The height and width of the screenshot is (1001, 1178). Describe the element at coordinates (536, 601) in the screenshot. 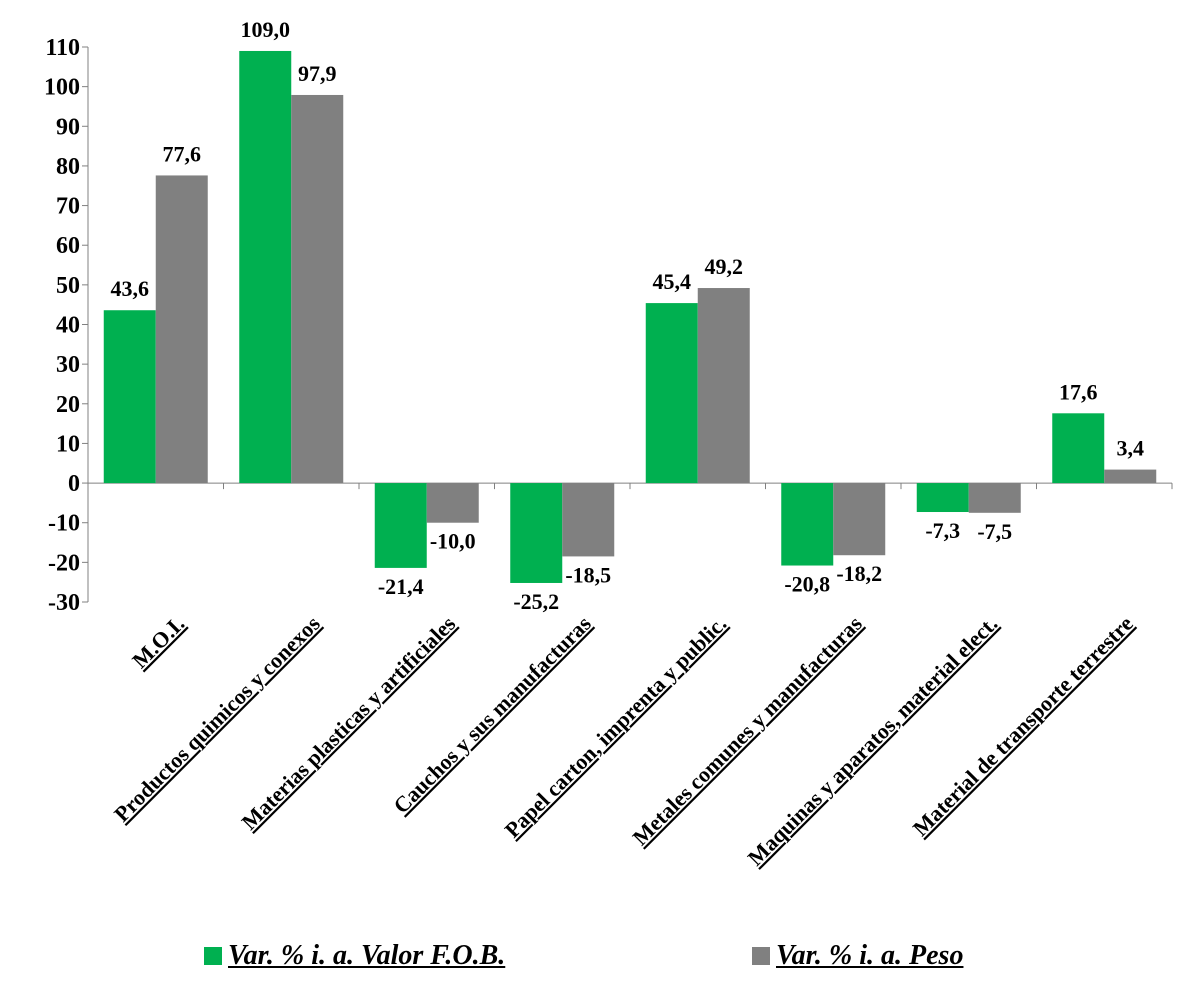

I see `data-label-fob: -25,2` at that location.